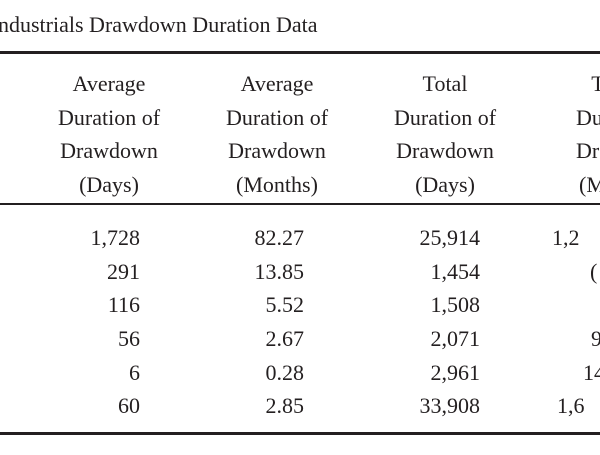  I want to click on table-cell: 1,728, so click(115, 237).